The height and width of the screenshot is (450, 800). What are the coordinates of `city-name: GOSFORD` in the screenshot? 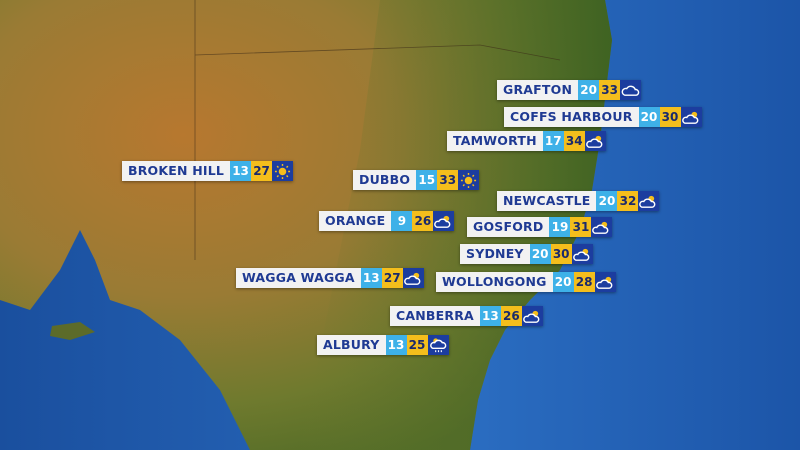 It's located at (508, 227).